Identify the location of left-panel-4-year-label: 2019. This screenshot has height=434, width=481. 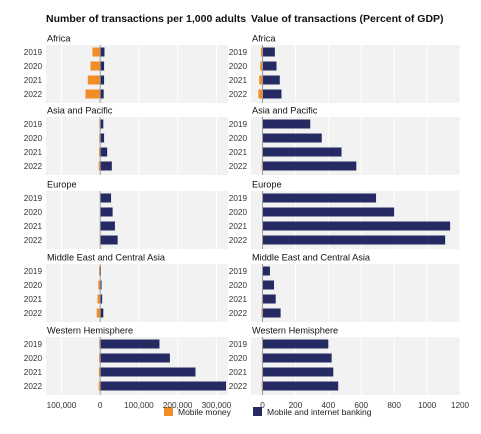
(33, 344).